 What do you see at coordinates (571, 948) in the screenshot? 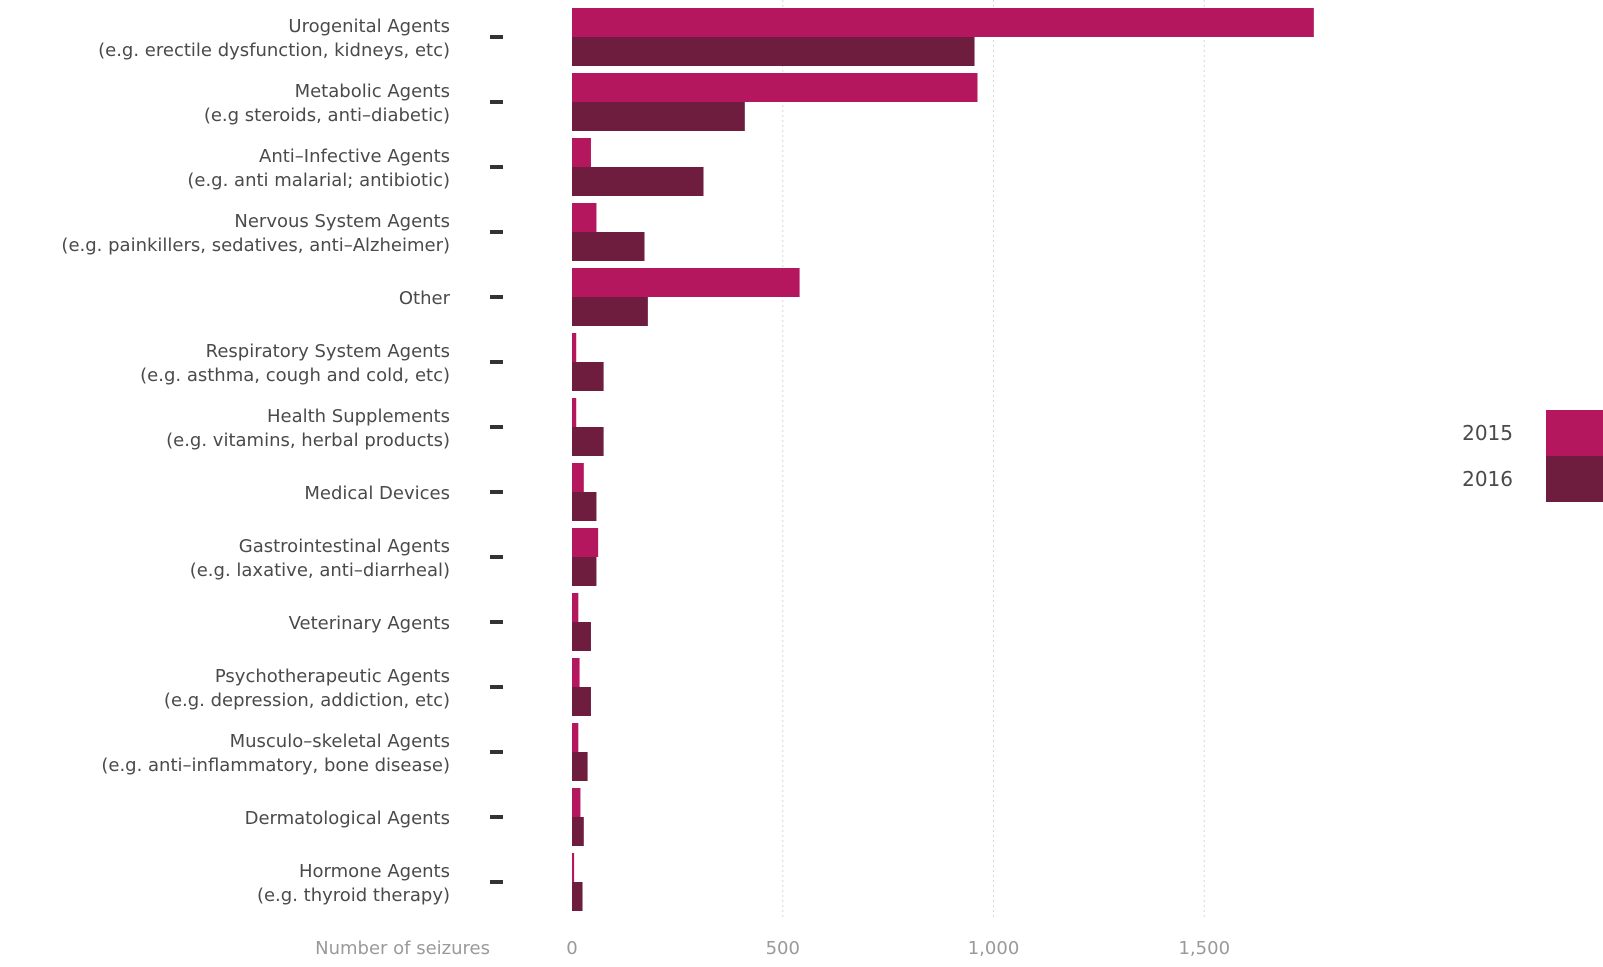
I see `x-tick-label-0: 0` at bounding box center [571, 948].